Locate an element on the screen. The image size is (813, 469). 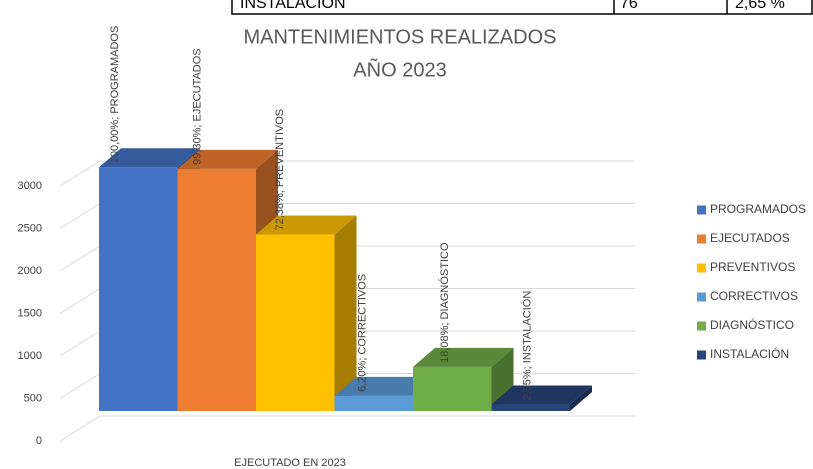
legend-label: PREVENTIVOS is located at coordinates (752, 267).